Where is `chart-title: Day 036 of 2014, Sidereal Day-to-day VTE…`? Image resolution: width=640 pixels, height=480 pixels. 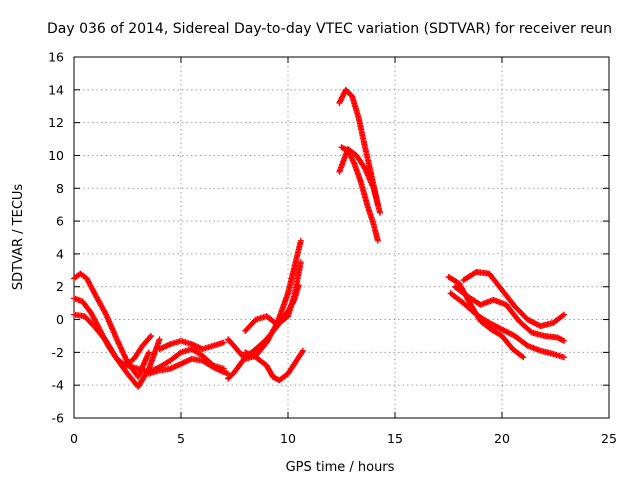 chart-title: Day 036 of 2014, Sidereal Day-to-day VTE… is located at coordinates (329, 29).